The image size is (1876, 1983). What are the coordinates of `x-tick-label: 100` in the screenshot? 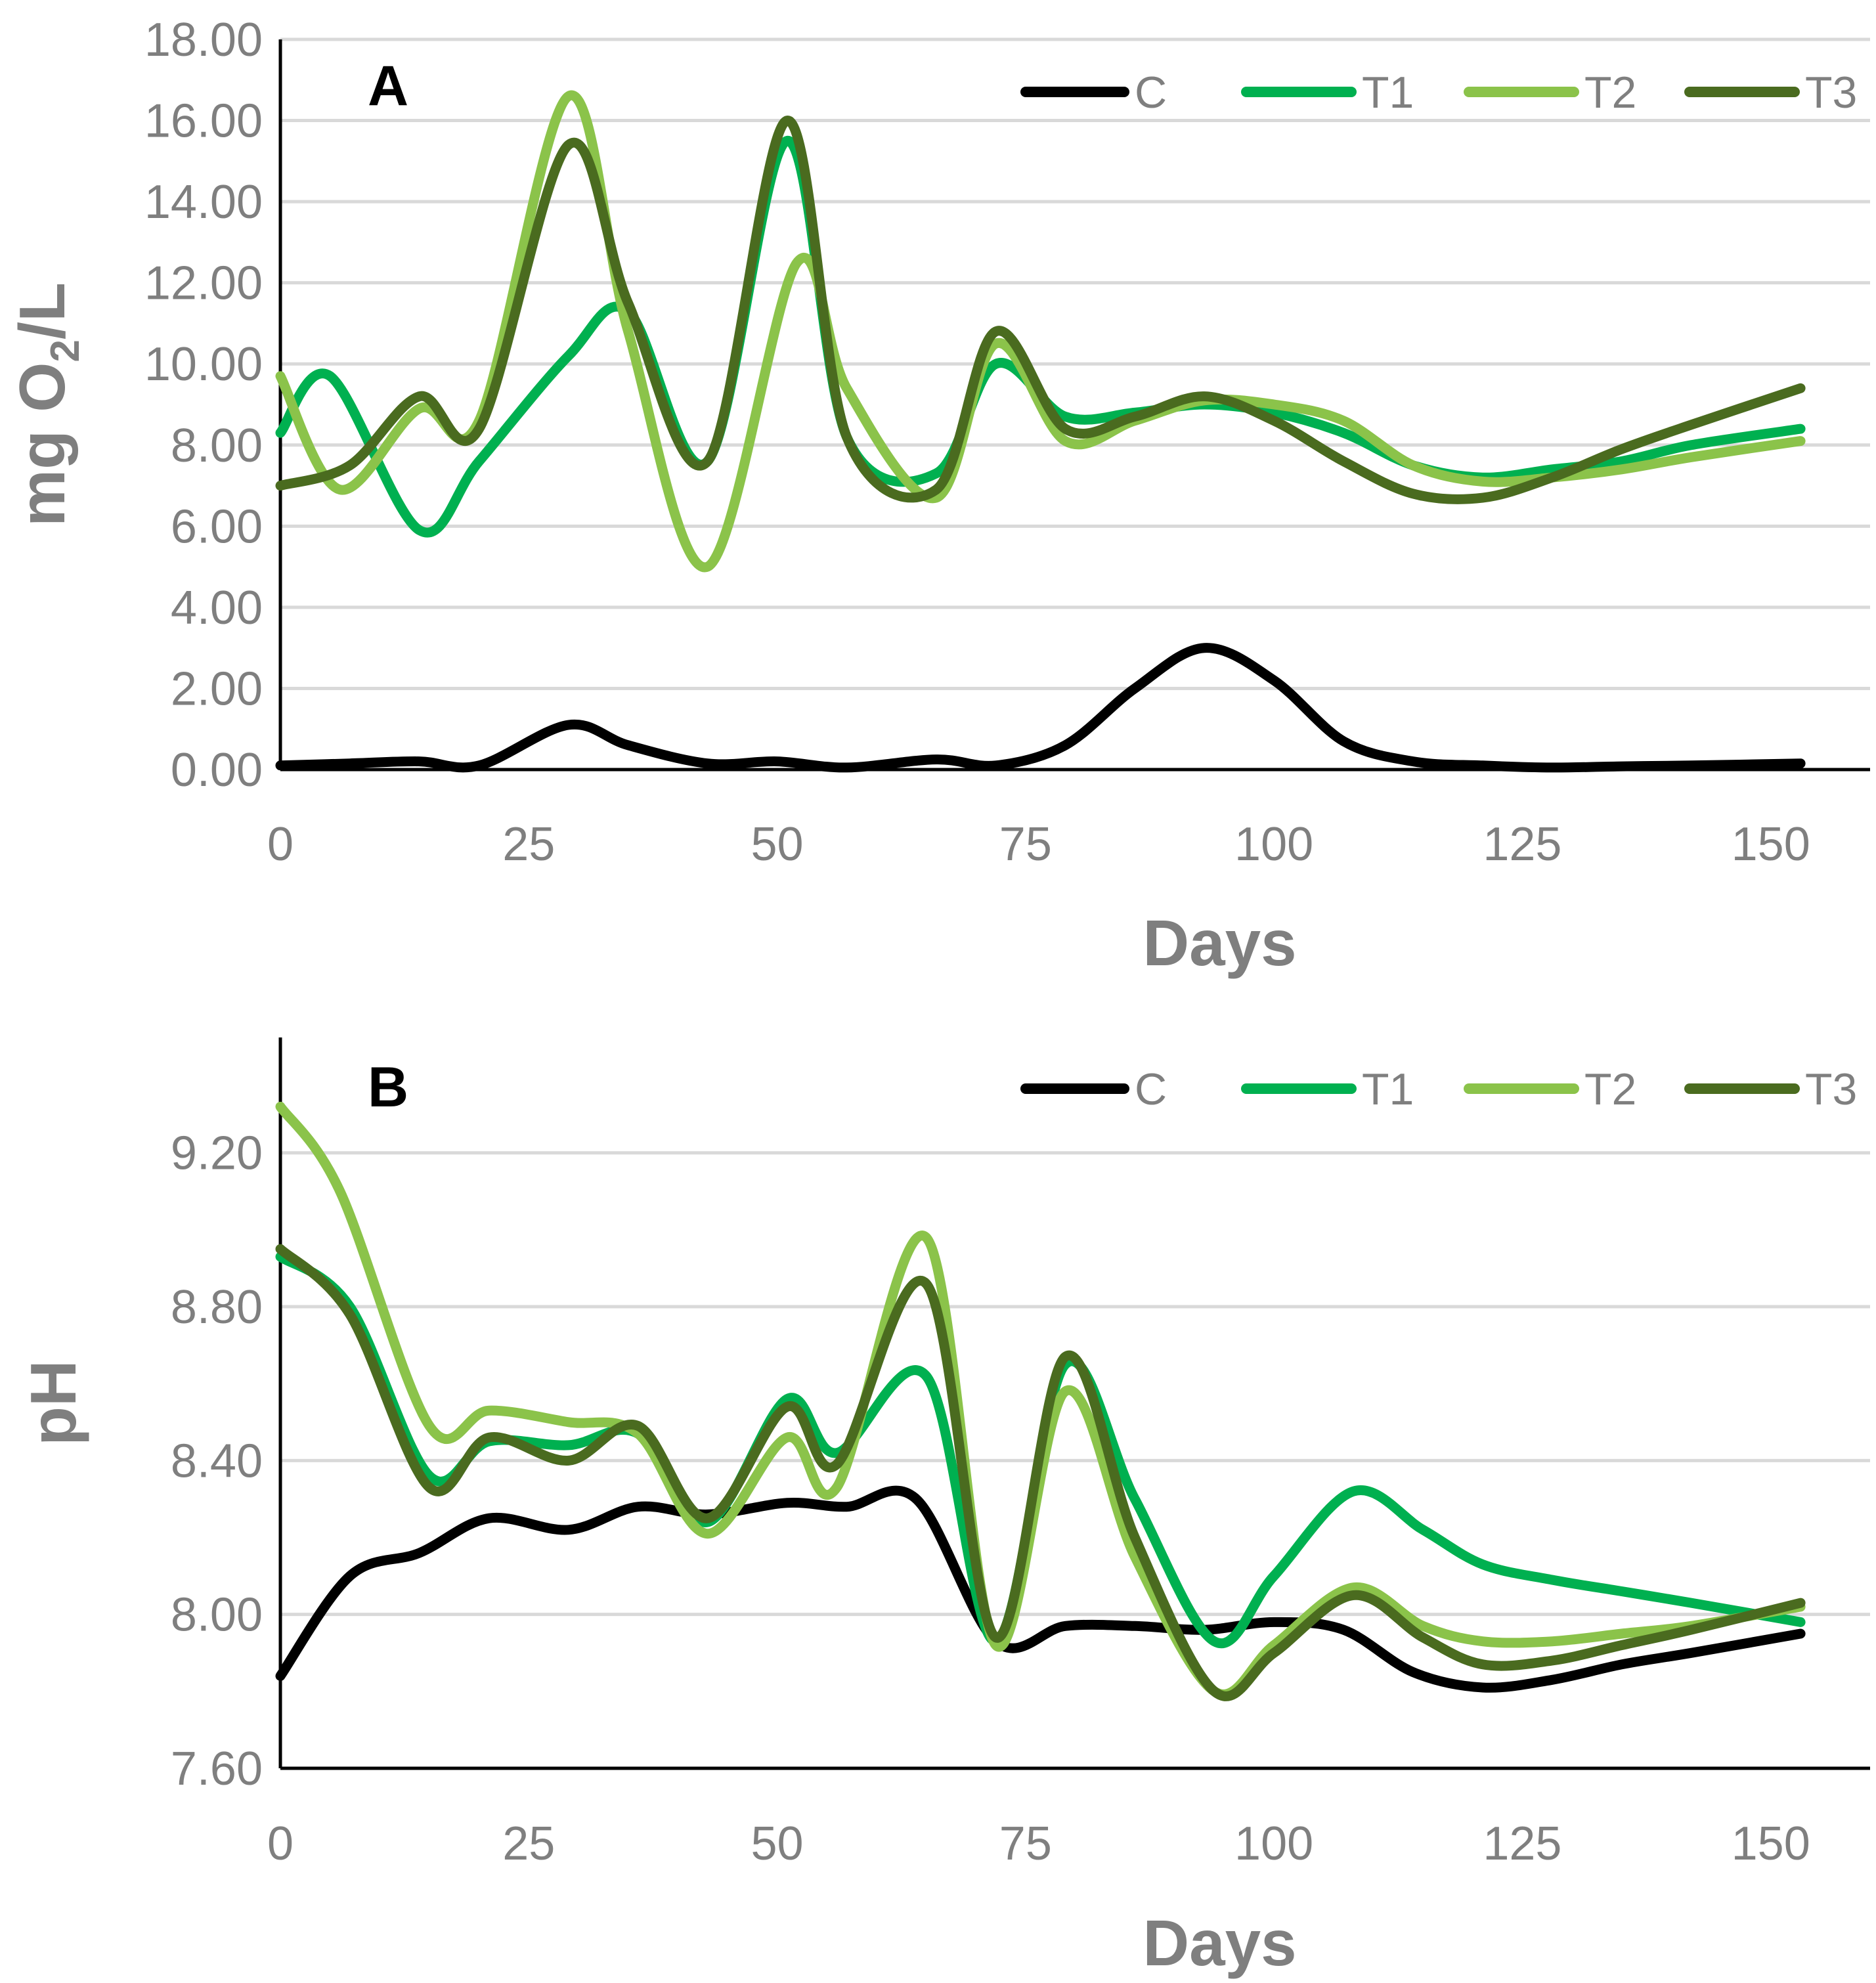 It's located at (1273, 844).